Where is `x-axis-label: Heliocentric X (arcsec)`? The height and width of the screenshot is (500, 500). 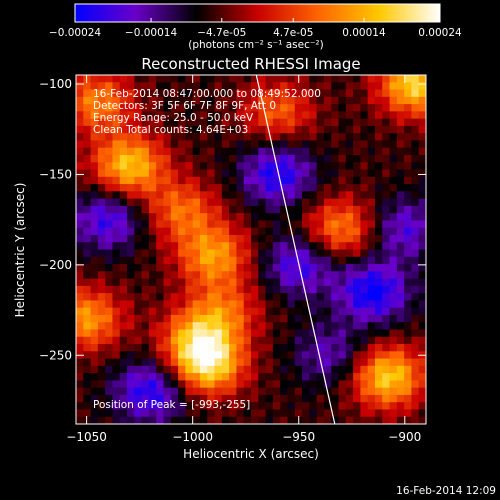 x-axis-label: Heliocentric X (arcsec) is located at coordinates (251, 454).